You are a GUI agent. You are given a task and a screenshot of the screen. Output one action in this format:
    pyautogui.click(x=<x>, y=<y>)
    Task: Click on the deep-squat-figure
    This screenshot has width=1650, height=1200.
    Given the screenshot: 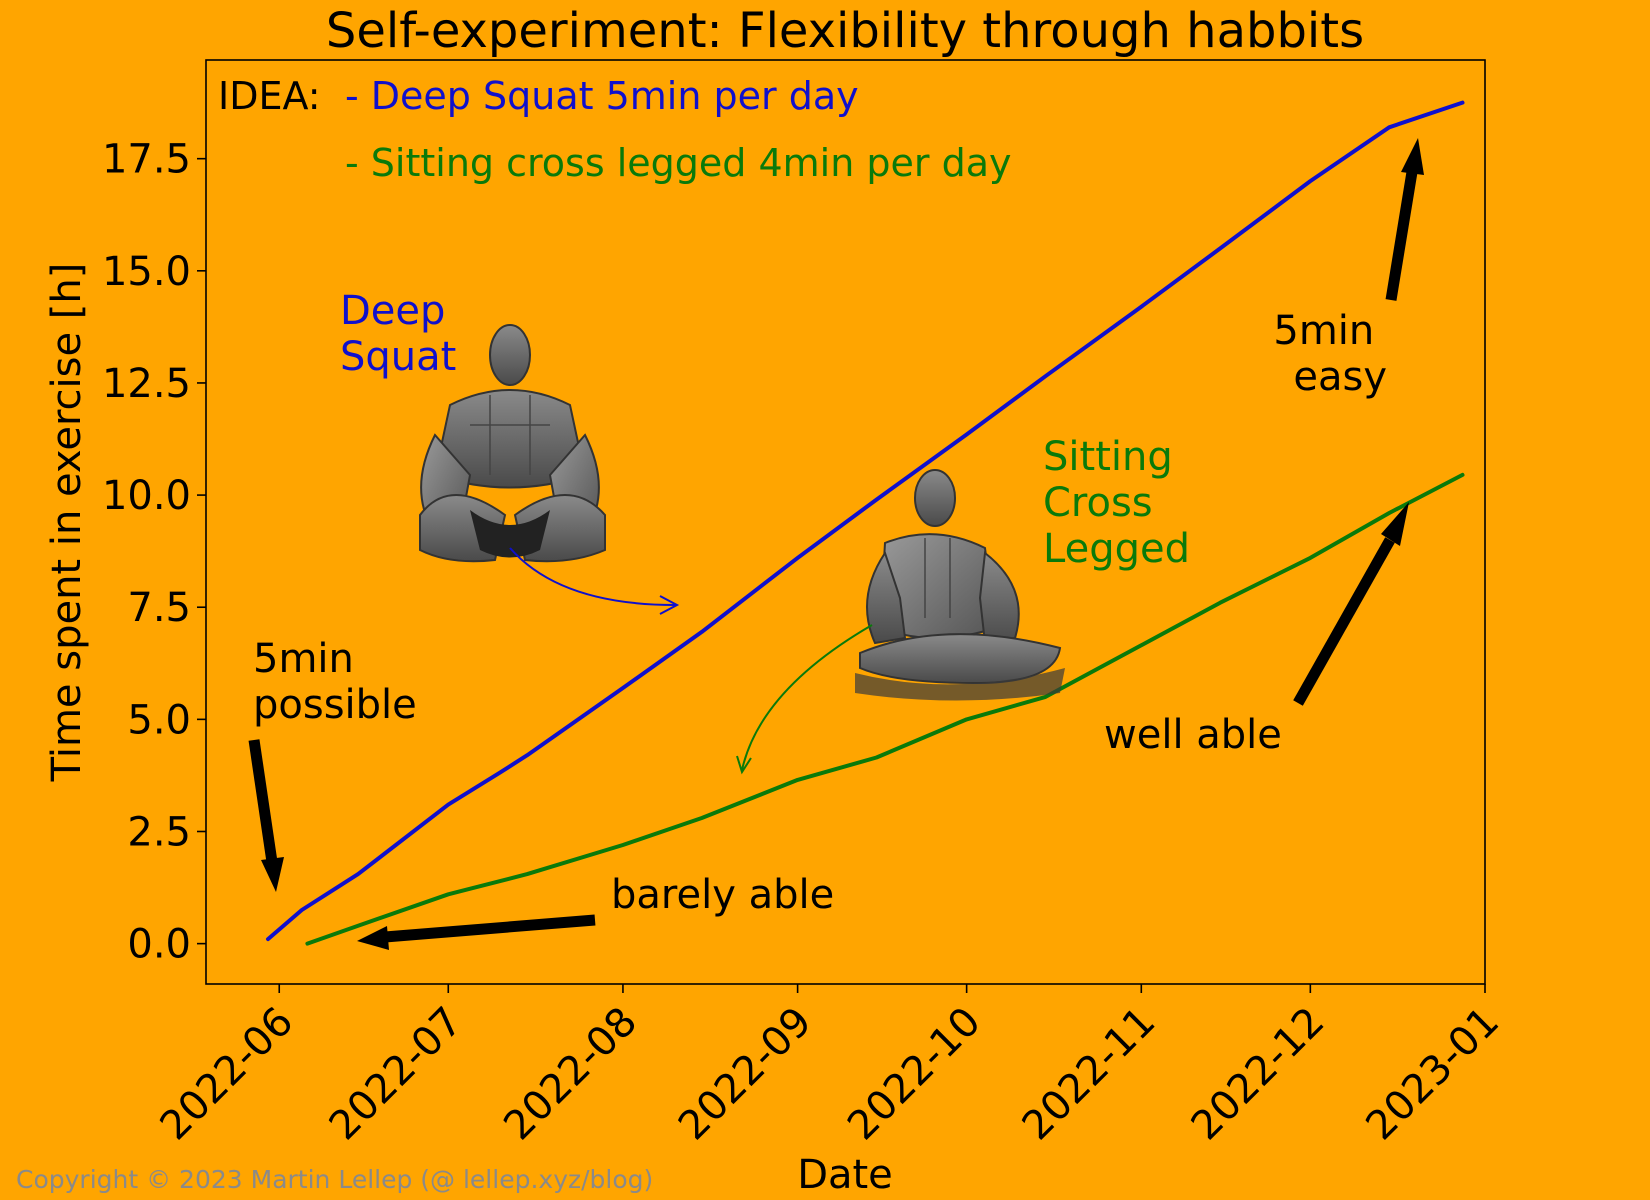 What is the action you would take?
    pyautogui.click(x=512, y=443)
    